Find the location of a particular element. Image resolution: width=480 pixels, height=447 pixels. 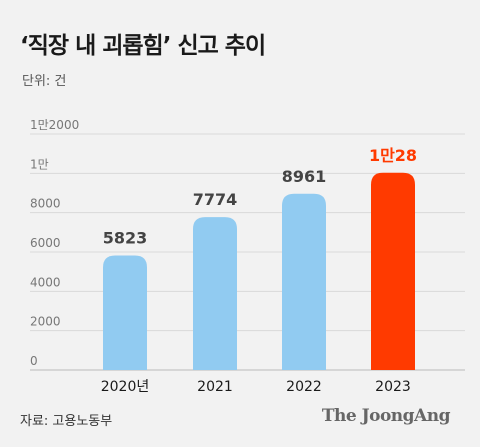

brand-logo: The JoongAng is located at coordinates (386, 416).